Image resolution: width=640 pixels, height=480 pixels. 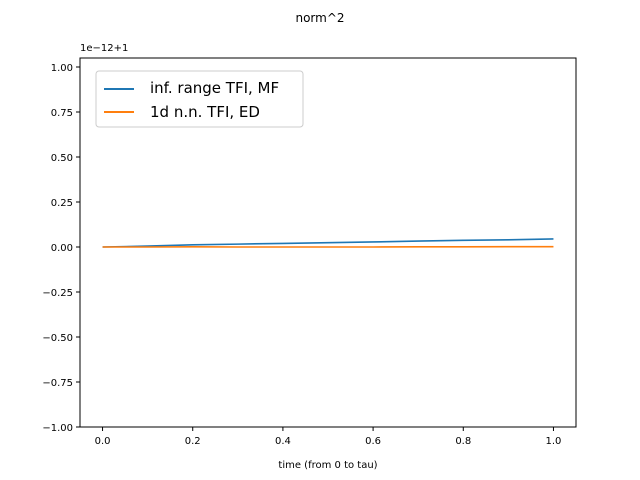 I want to click on legend-label-series-1: inf. range TFI, MF, so click(x=214, y=88).